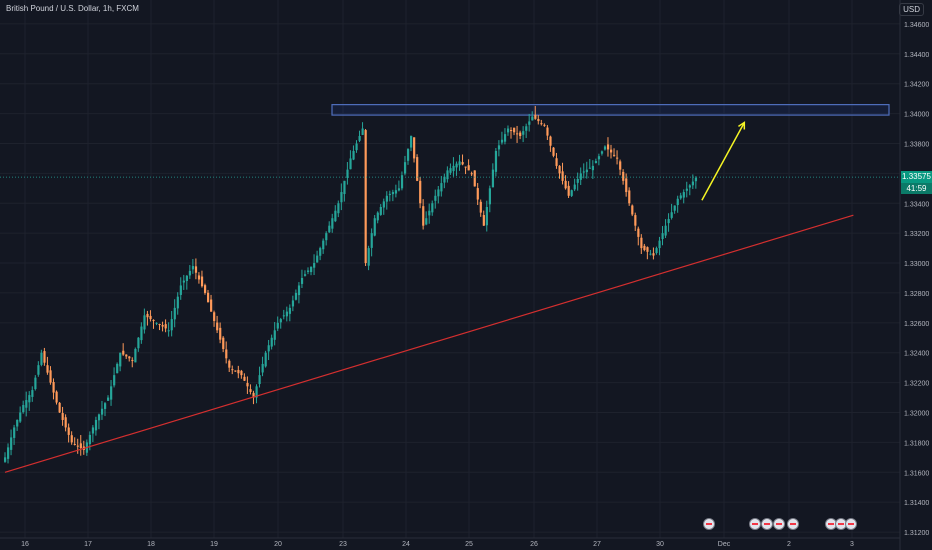 This screenshot has width=932, height=550. I want to click on time-tick-label: 16, so click(25, 544).